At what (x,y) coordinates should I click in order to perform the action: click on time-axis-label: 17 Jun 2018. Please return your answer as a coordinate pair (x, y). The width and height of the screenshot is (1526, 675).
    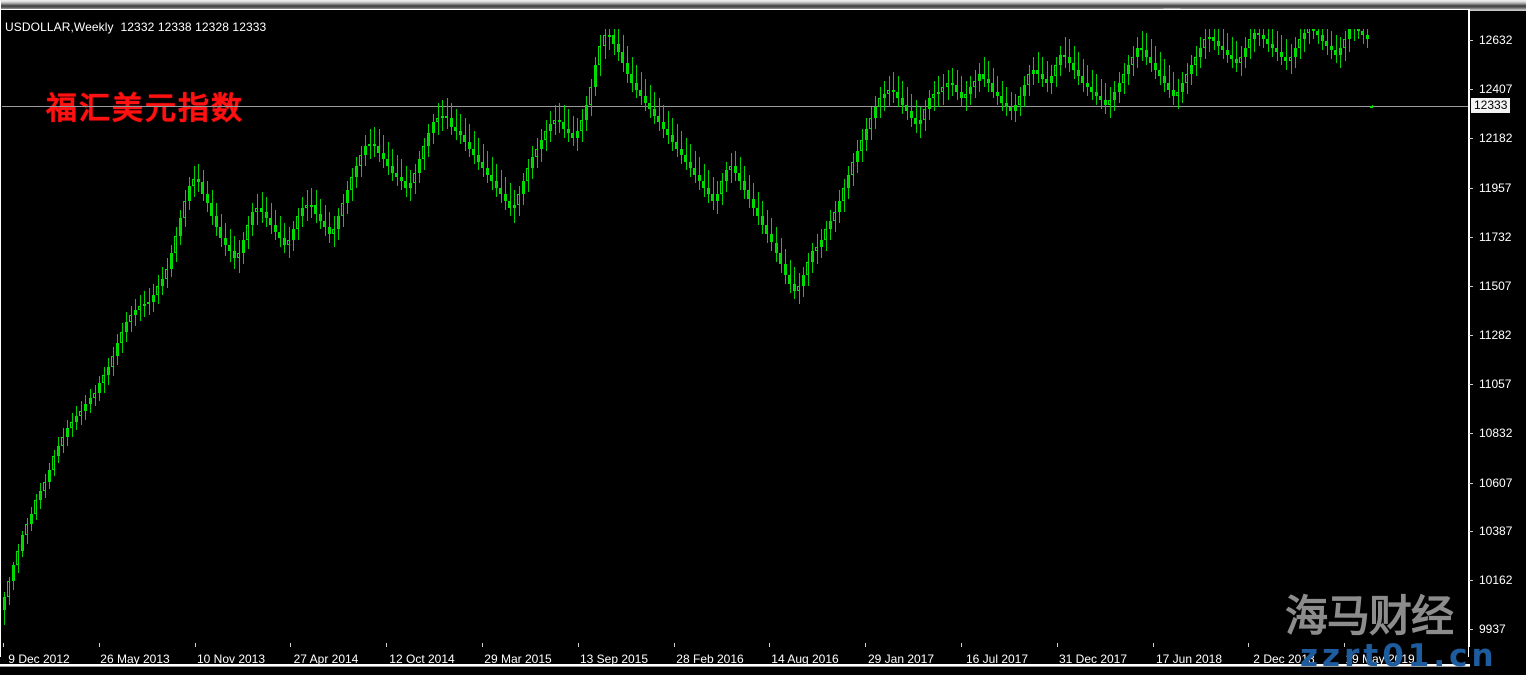
    Looking at the image, I should click on (1189, 659).